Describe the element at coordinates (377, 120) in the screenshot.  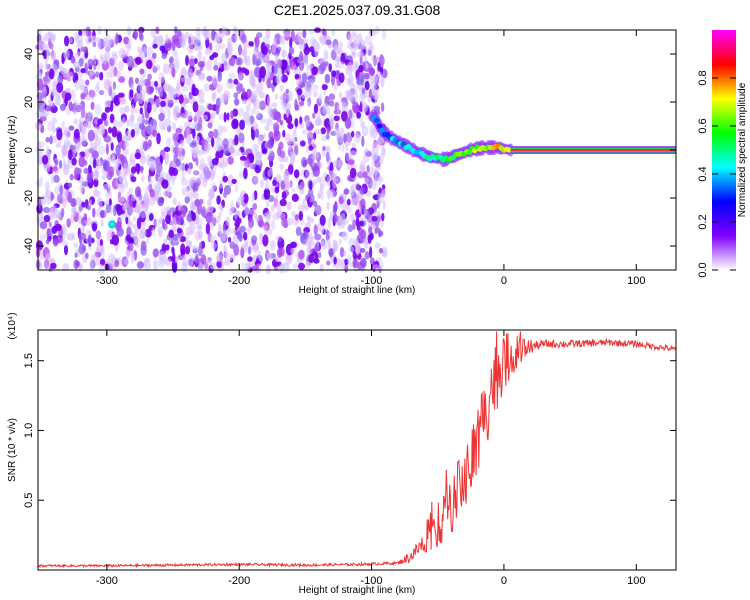
I see `signal-blob` at that location.